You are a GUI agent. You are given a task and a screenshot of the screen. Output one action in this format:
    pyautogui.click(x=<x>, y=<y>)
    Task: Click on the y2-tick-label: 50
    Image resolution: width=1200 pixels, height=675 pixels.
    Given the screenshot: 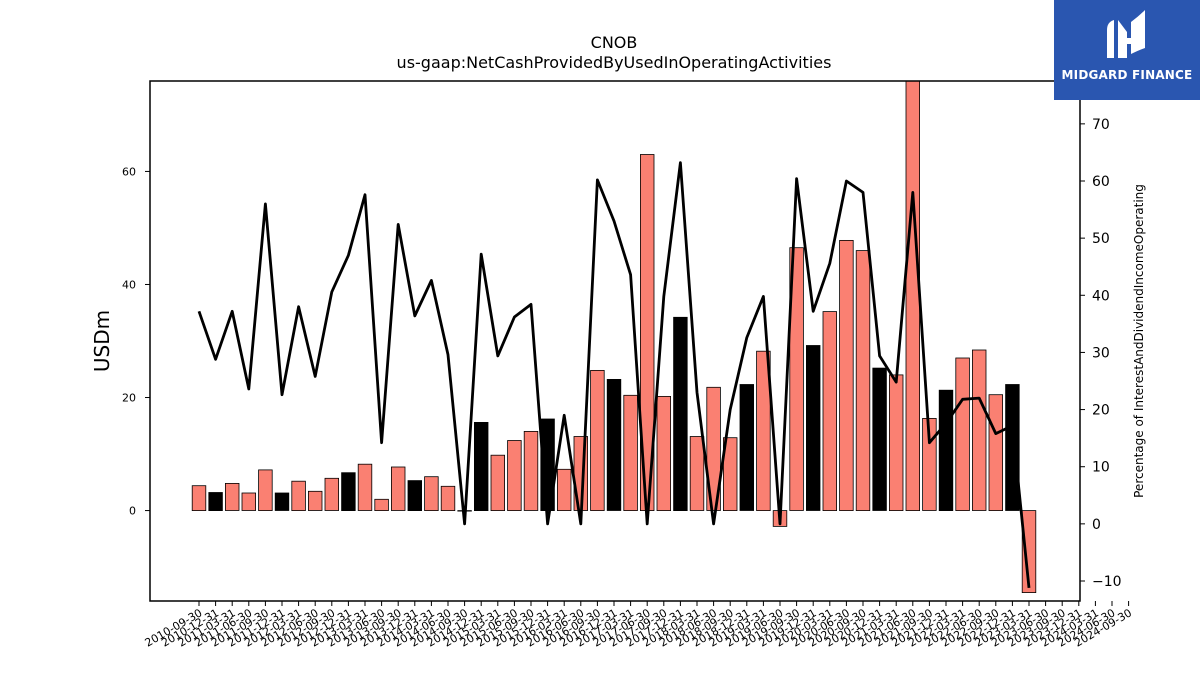 What is the action you would take?
    pyautogui.click(x=1101, y=239)
    